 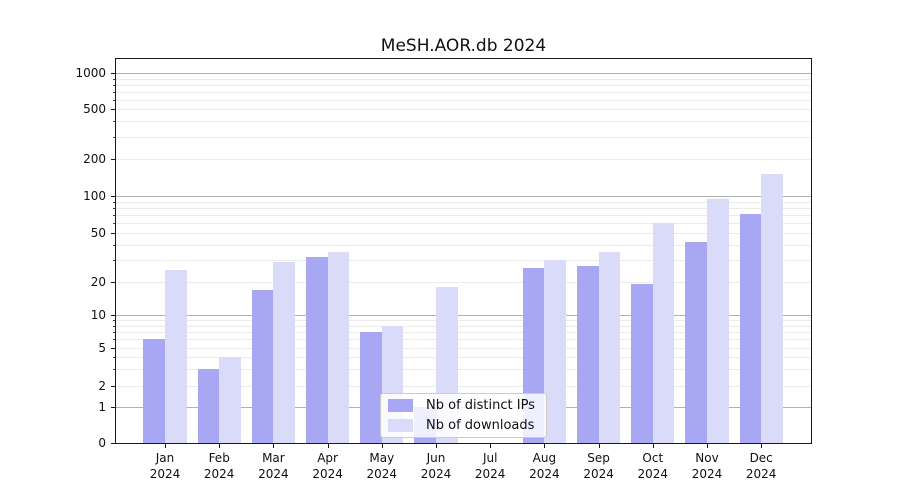 I want to click on y-tick-label: 5, so click(x=102, y=347).